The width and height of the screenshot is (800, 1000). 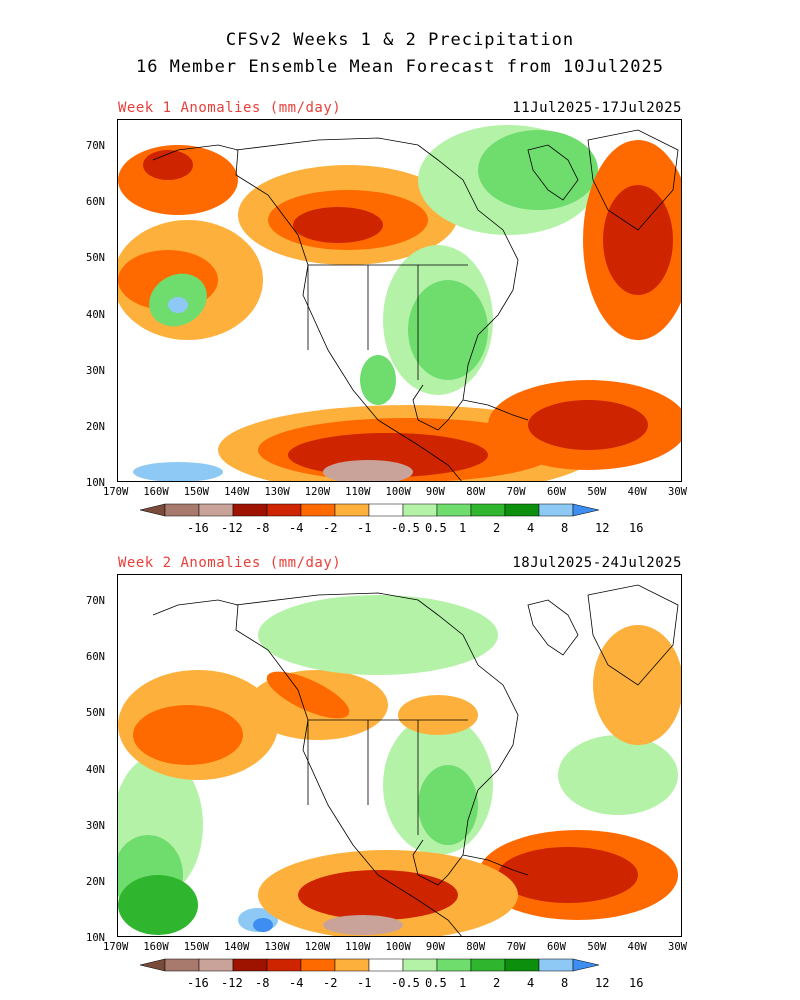 What do you see at coordinates (435, 947) in the screenshot?
I see `lon-tick-label: 90W` at bounding box center [435, 947].